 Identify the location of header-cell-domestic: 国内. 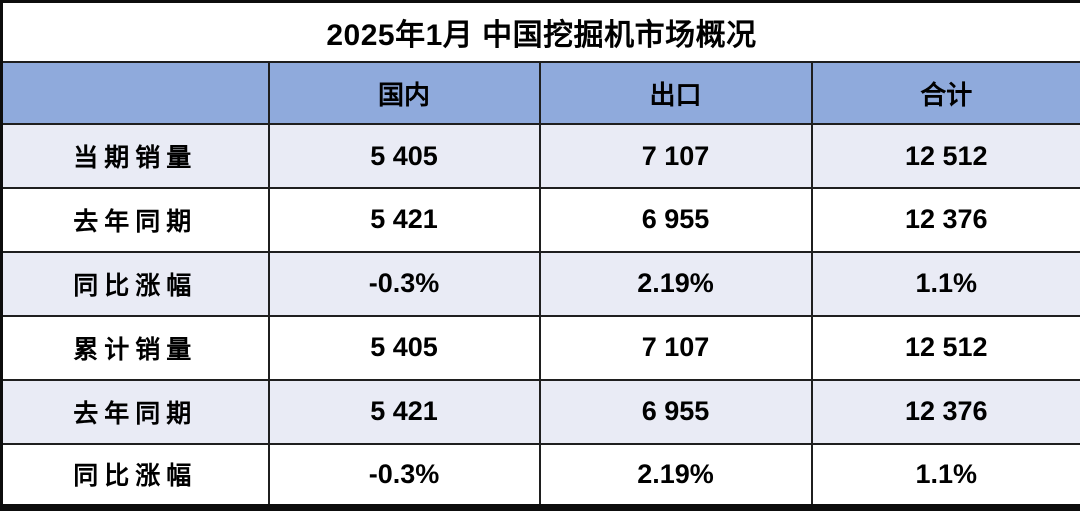
(404, 93).